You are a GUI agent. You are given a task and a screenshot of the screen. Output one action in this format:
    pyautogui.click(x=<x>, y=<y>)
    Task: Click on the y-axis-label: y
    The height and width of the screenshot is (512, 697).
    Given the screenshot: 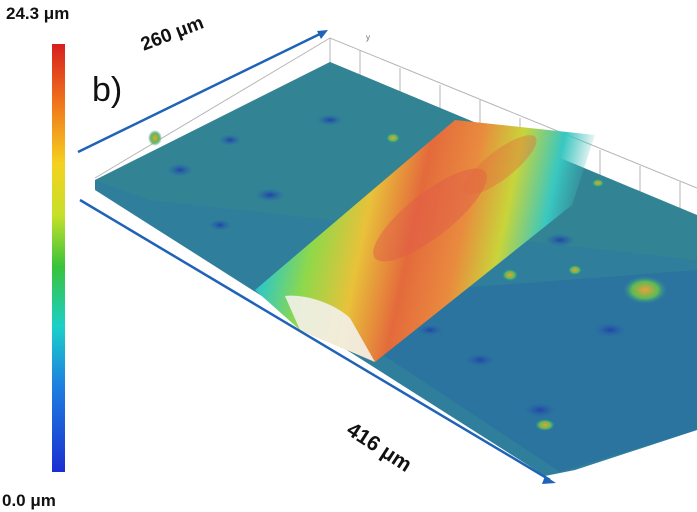 What is the action you would take?
    pyautogui.click(x=368, y=37)
    